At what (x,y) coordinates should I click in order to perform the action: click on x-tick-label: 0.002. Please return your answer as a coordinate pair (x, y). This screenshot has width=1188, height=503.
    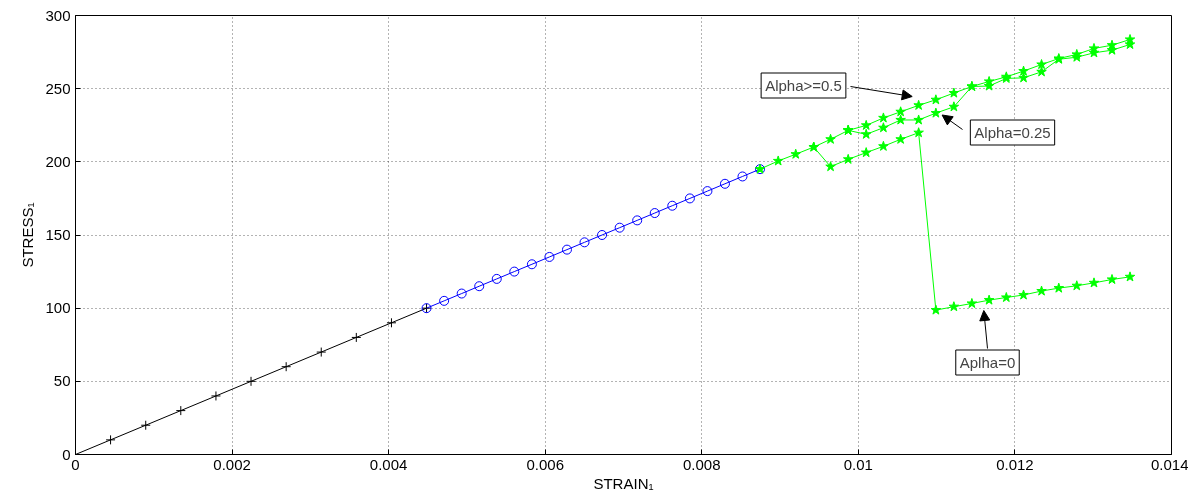
    Looking at the image, I should click on (232, 464).